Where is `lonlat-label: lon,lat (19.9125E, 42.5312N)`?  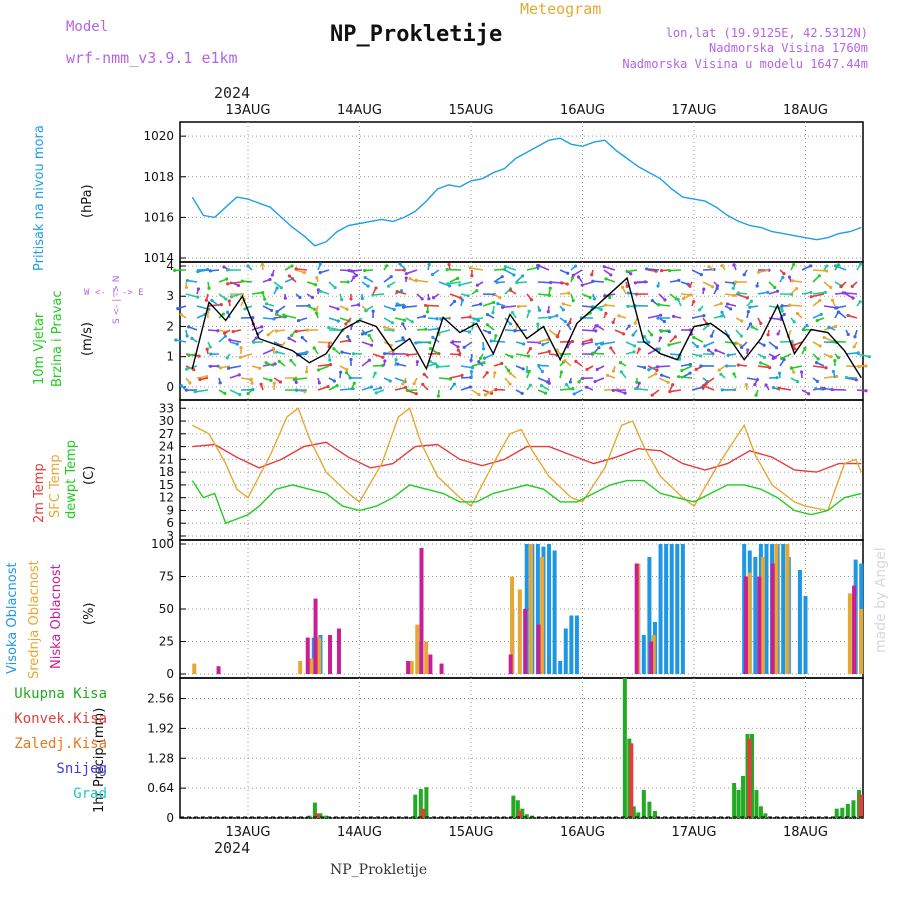 lonlat-label: lon,lat (19.9125E, 42.5312N) is located at coordinates (766, 33).